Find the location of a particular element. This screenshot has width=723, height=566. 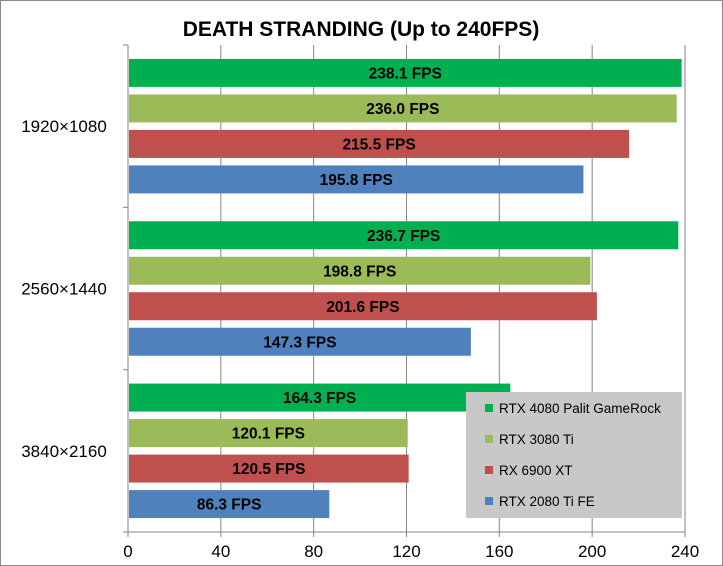

bar-data-label: 198.8 FPS is located at coordinates (359, 271).